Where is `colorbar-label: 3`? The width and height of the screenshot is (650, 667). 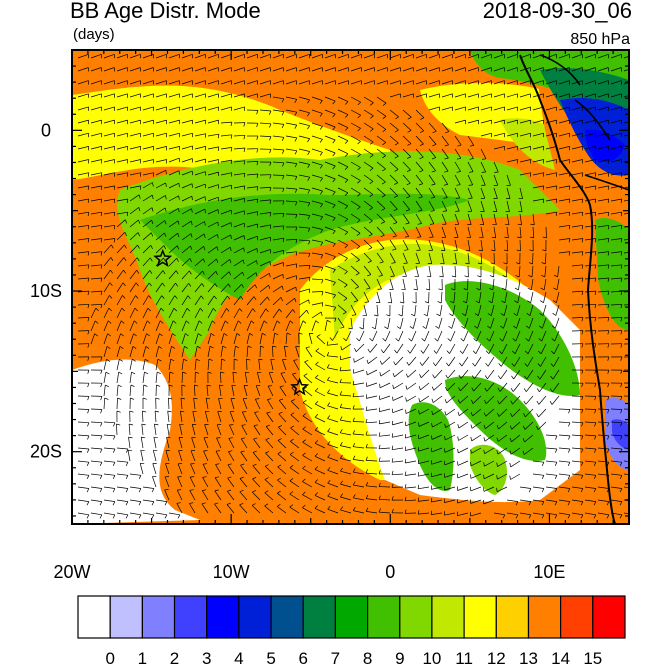 colorbar-label: 3 is located at coordinates (206, 658).